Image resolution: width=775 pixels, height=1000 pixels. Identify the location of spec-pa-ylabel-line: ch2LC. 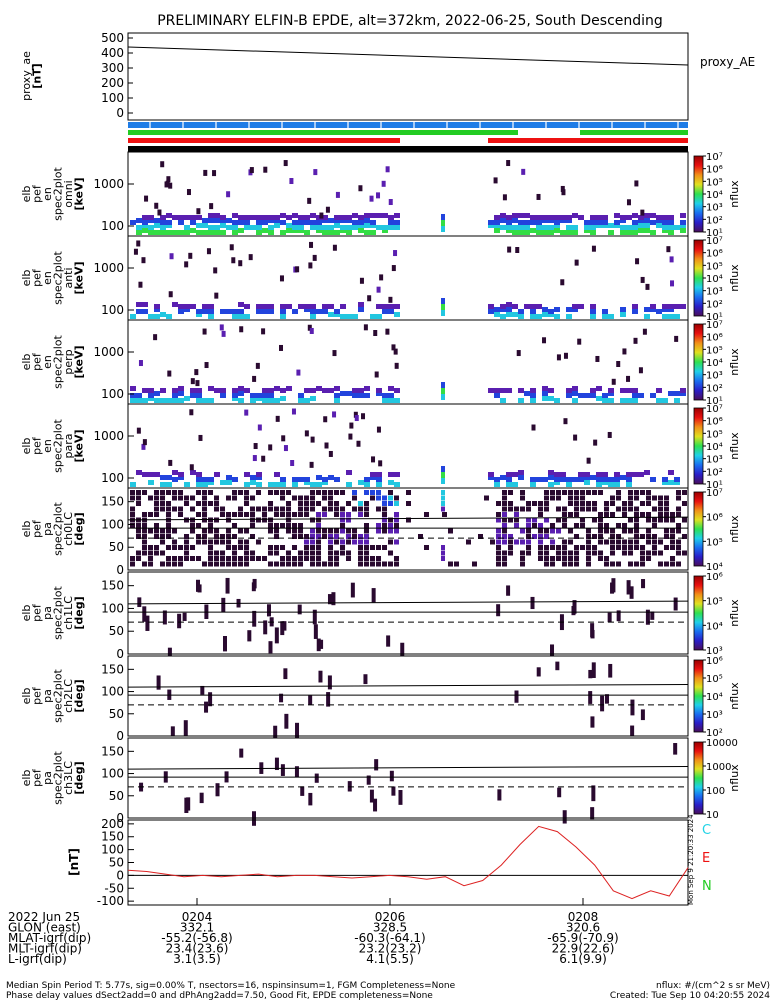
(68, 696).